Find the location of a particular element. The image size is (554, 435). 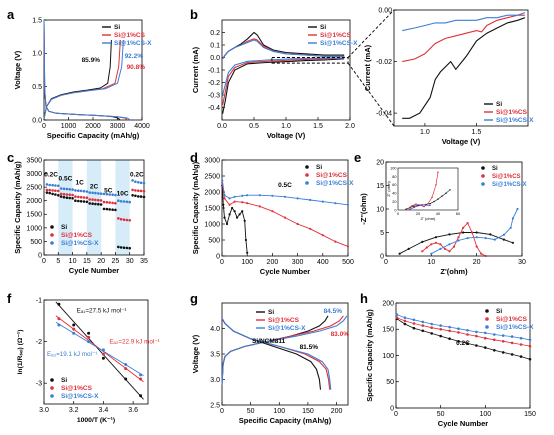

y-tick-label: 1.0 is located at coordinates (37, 54).